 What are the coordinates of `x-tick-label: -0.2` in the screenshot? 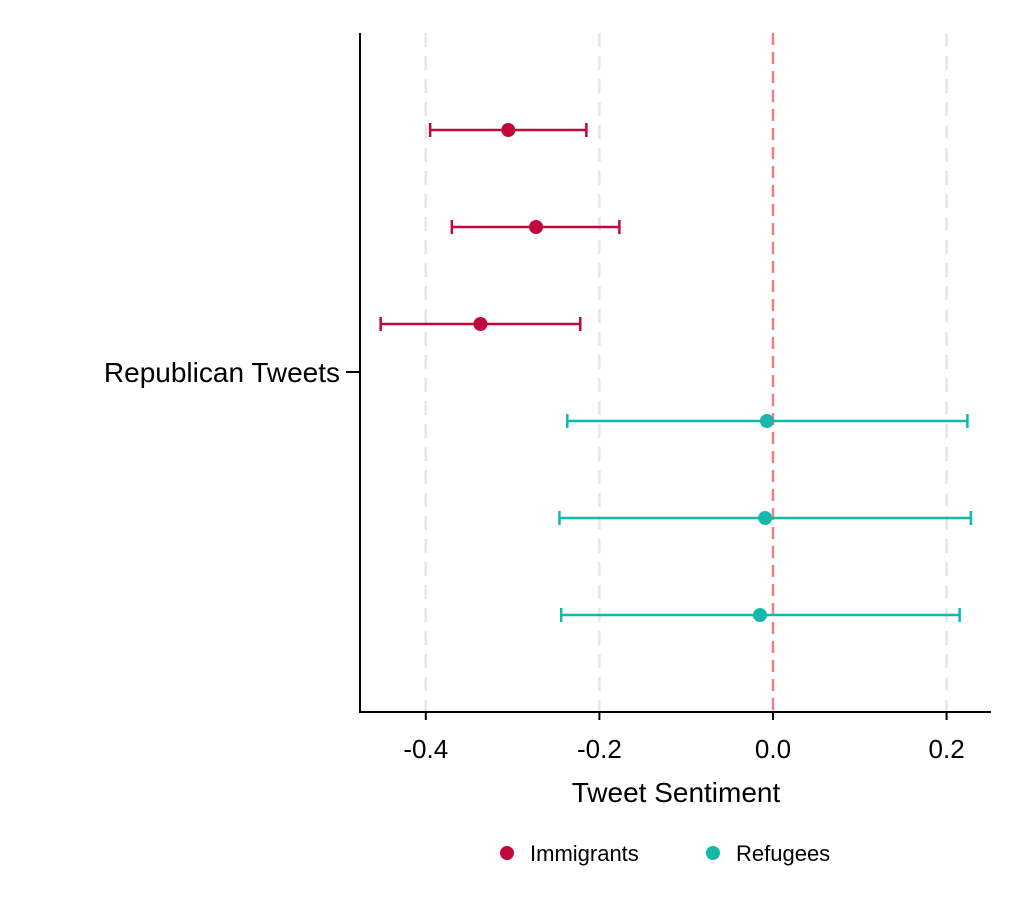 It's located at (599, 749).